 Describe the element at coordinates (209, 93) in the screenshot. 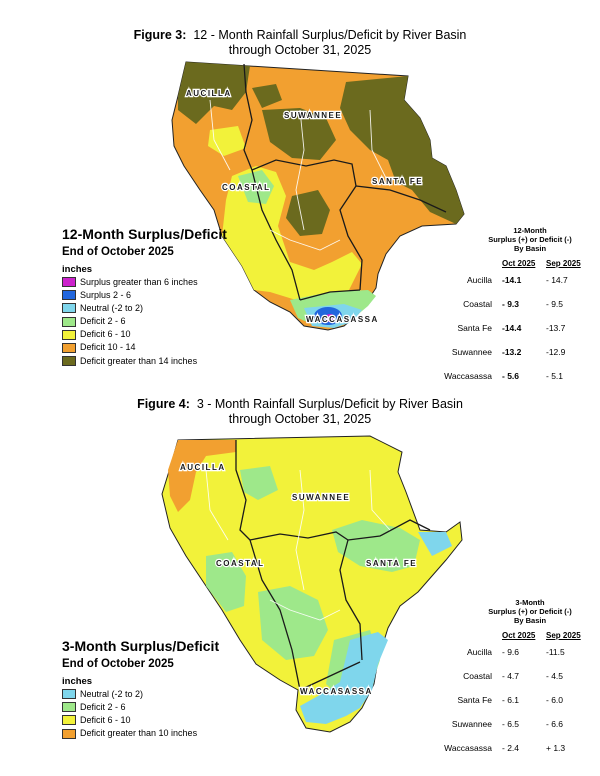

I see `figure3-label-aucilla: AUCILLA` at that location.